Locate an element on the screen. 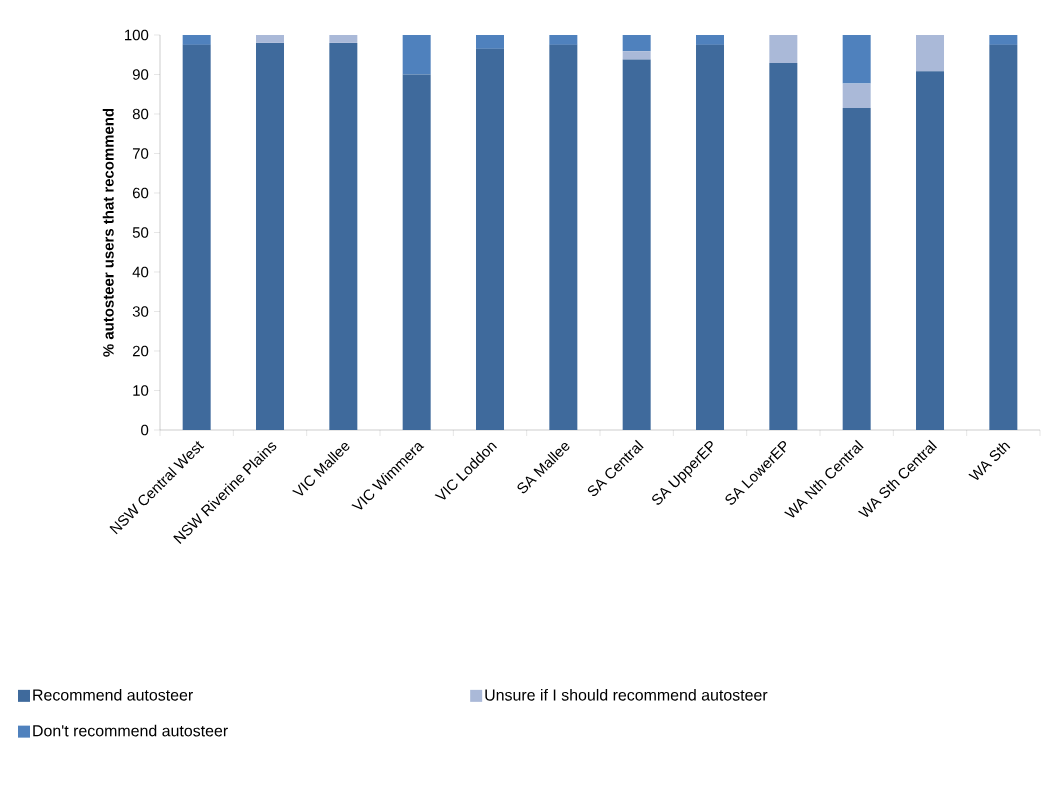  x-tick-label: WA Sth is located at coordinates (989, 461).